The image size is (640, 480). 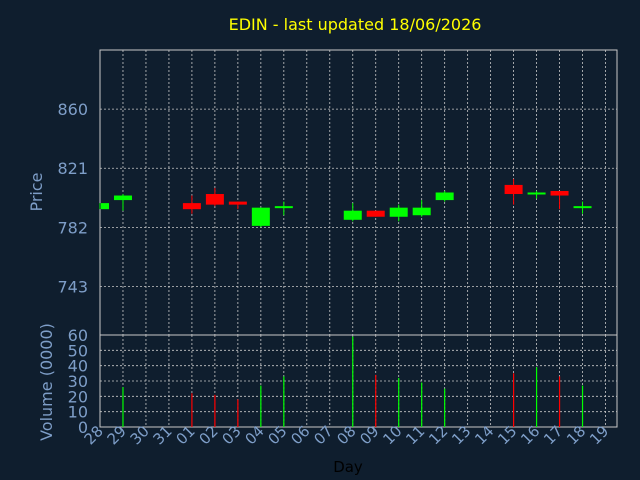 What do you see at coordinates (72, 286) in the screenshot?
I see `price-y-tick-label: 743` at bounding box center [72, 286].